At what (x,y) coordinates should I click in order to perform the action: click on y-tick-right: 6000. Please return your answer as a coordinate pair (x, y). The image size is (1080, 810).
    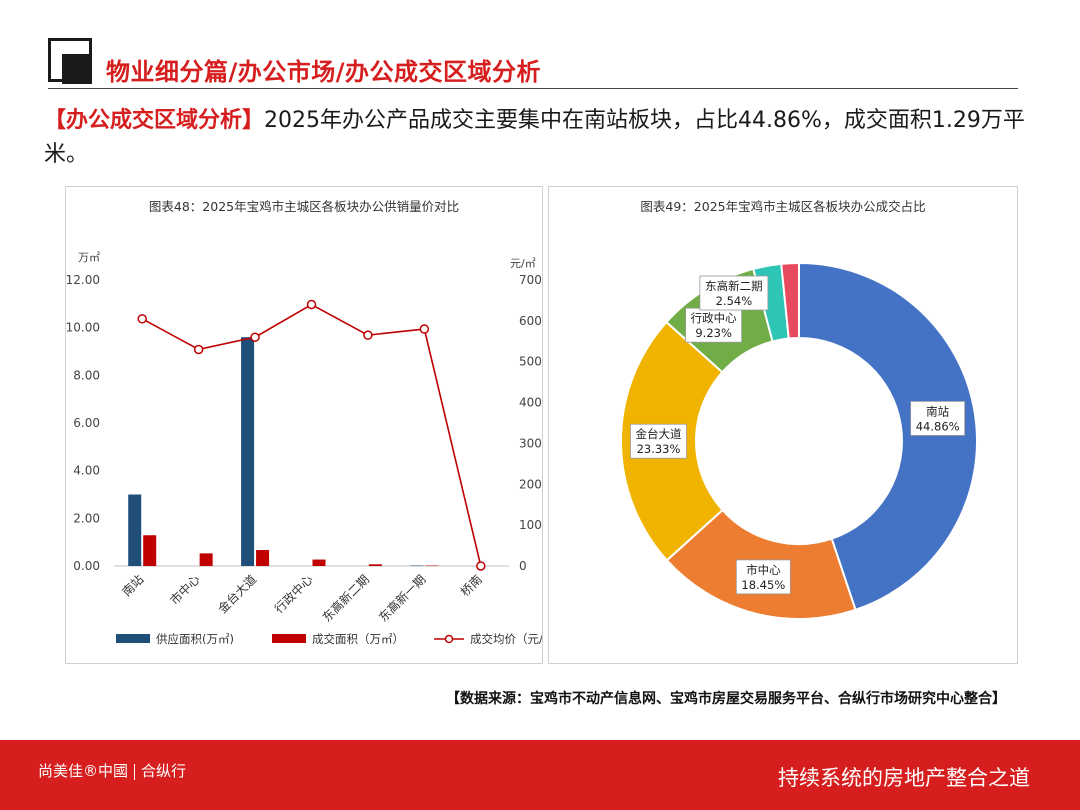
    Looking at the image, I should click on (530, 321).